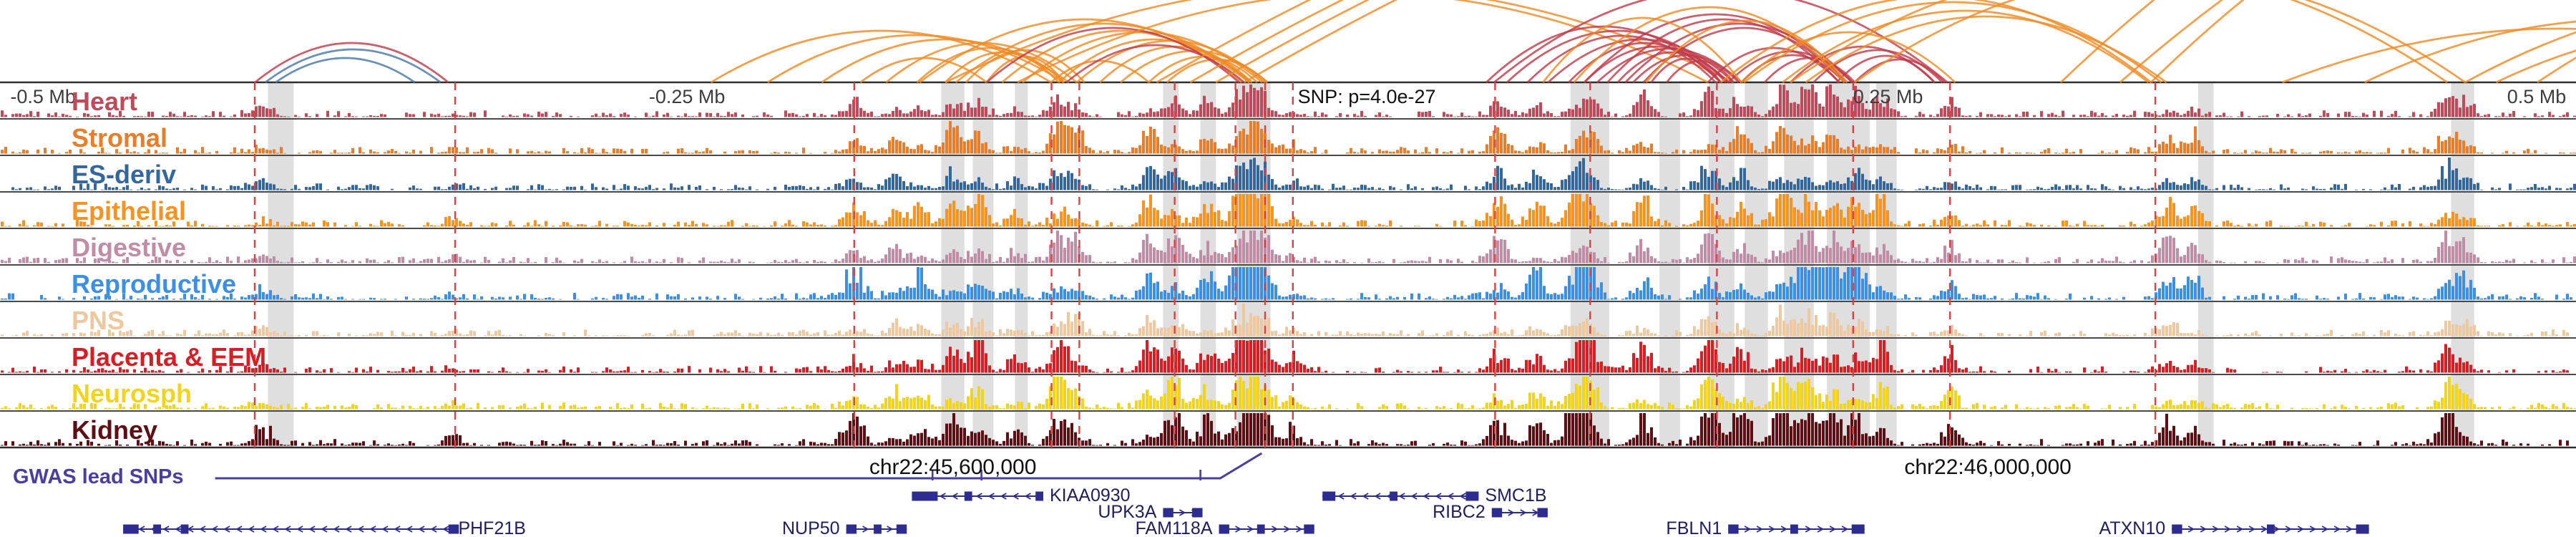 The image size is (2576, 537). What do you see at coordinates (1288, 137) in the screenshot?
I see `signal-track-stromal` at bounding box center [1288, 137].